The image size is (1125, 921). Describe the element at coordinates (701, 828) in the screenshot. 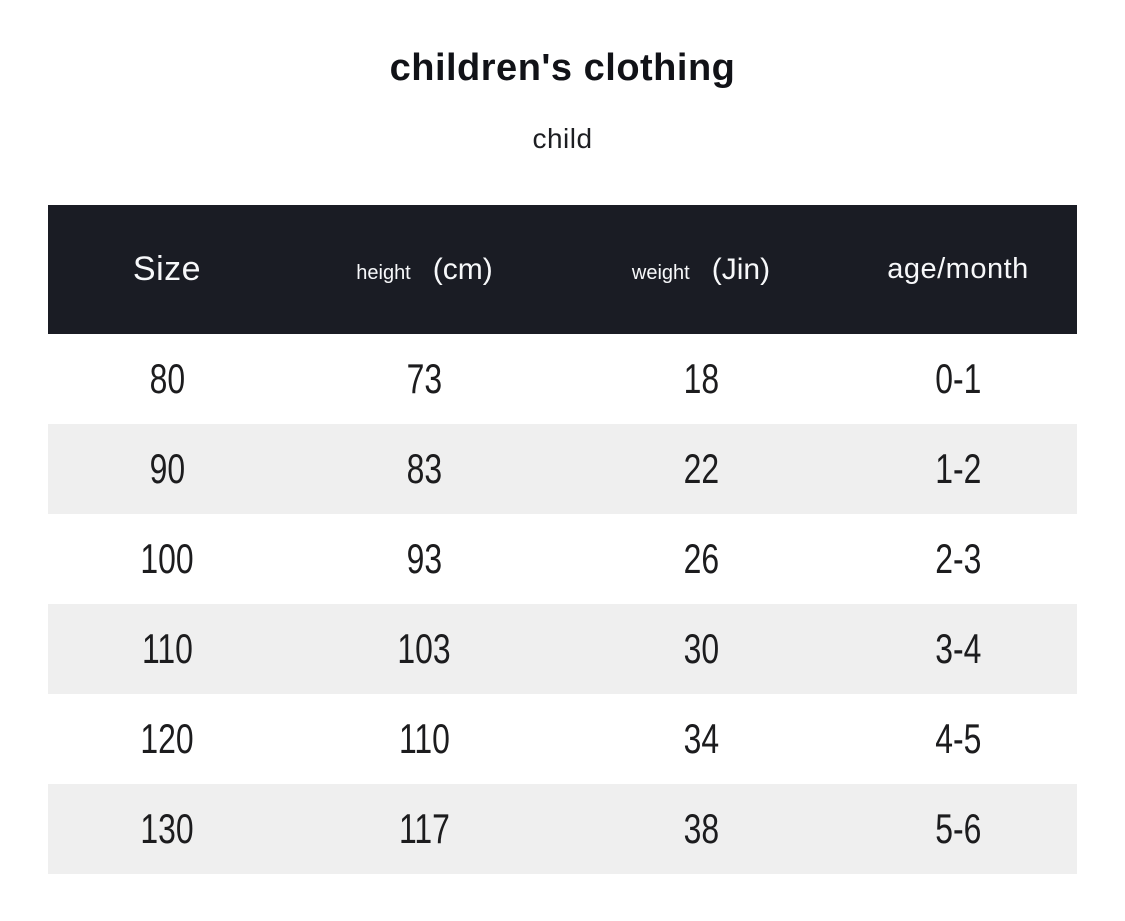

I see `cell-weight: 38` at that location.